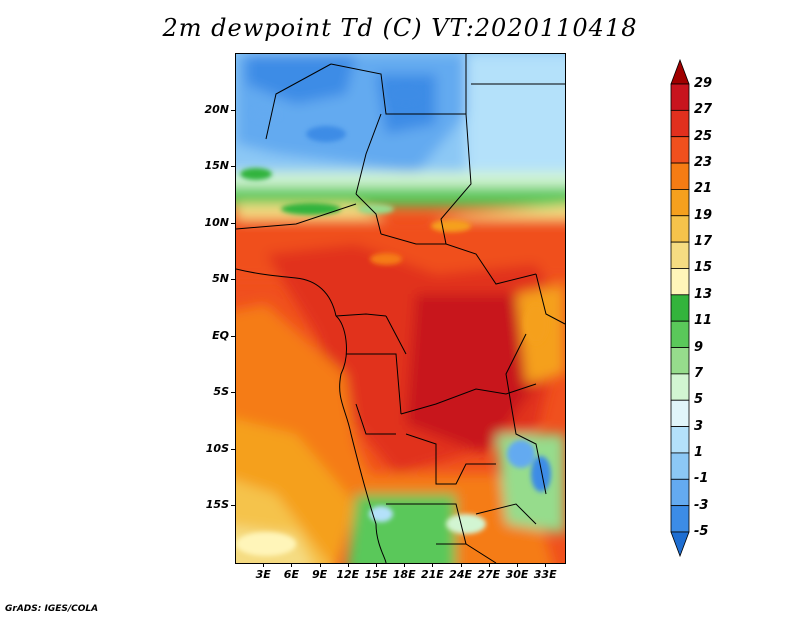  Describe the element at coordinates (217, 448) in the screenshot. I see `lat-tick-label: 10S` at that location.